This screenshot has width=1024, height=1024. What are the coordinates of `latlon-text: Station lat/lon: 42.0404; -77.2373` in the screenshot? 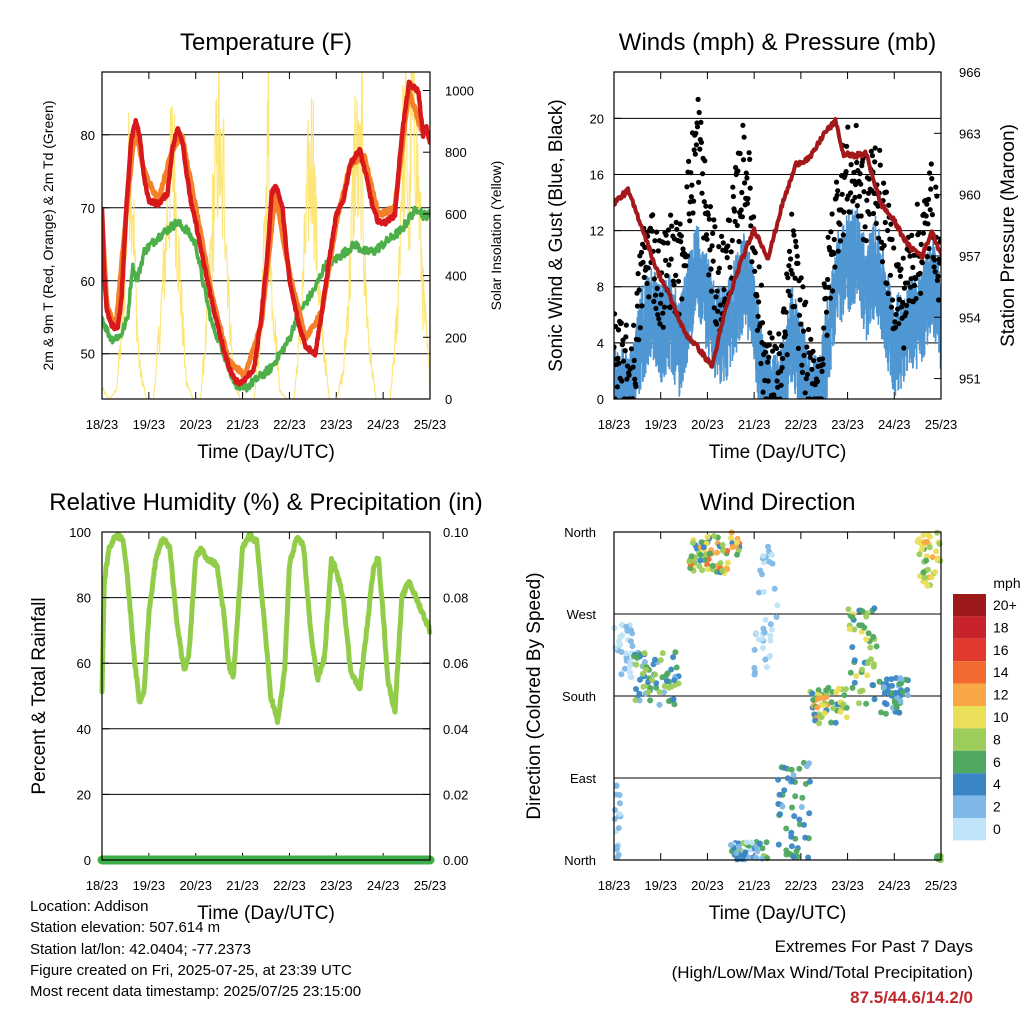 It's located at (141, 949).